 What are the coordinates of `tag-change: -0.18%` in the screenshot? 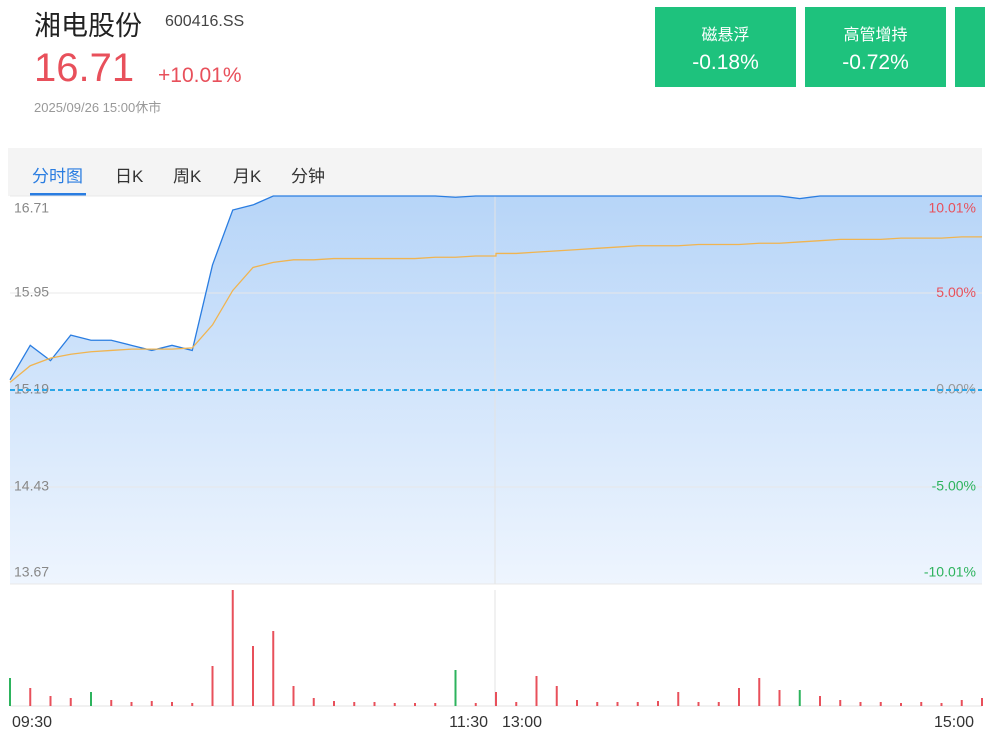 It's located at (725, 62).